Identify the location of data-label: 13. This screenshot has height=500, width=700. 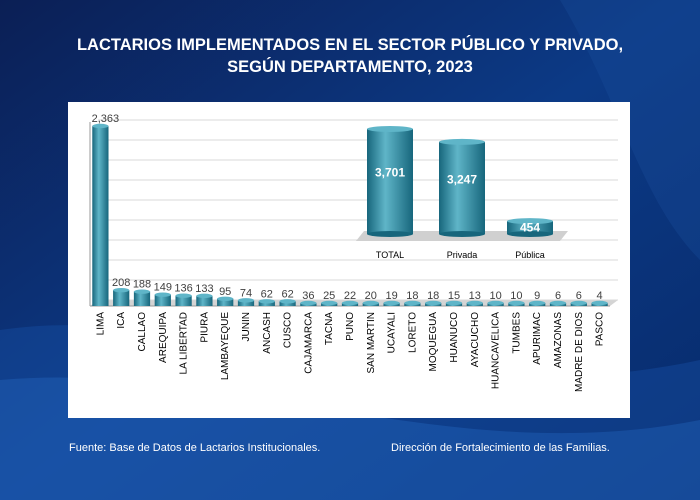
(475, 296).